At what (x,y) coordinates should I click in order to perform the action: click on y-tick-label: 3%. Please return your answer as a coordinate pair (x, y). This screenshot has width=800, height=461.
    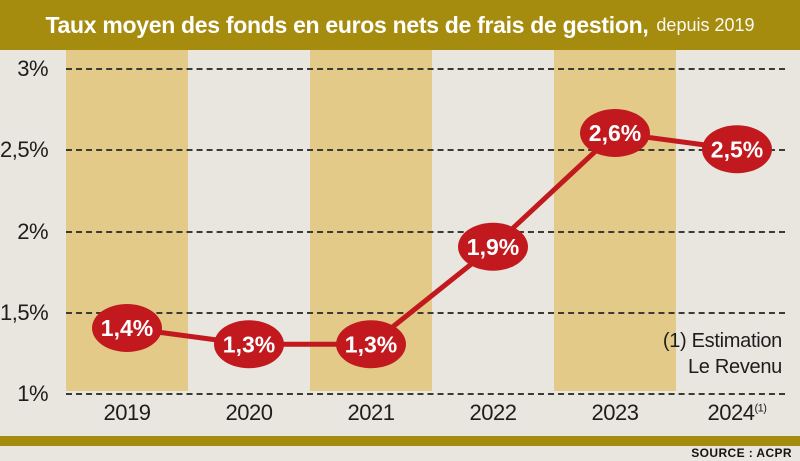
    Looking at the image, I should click on (32, 68).